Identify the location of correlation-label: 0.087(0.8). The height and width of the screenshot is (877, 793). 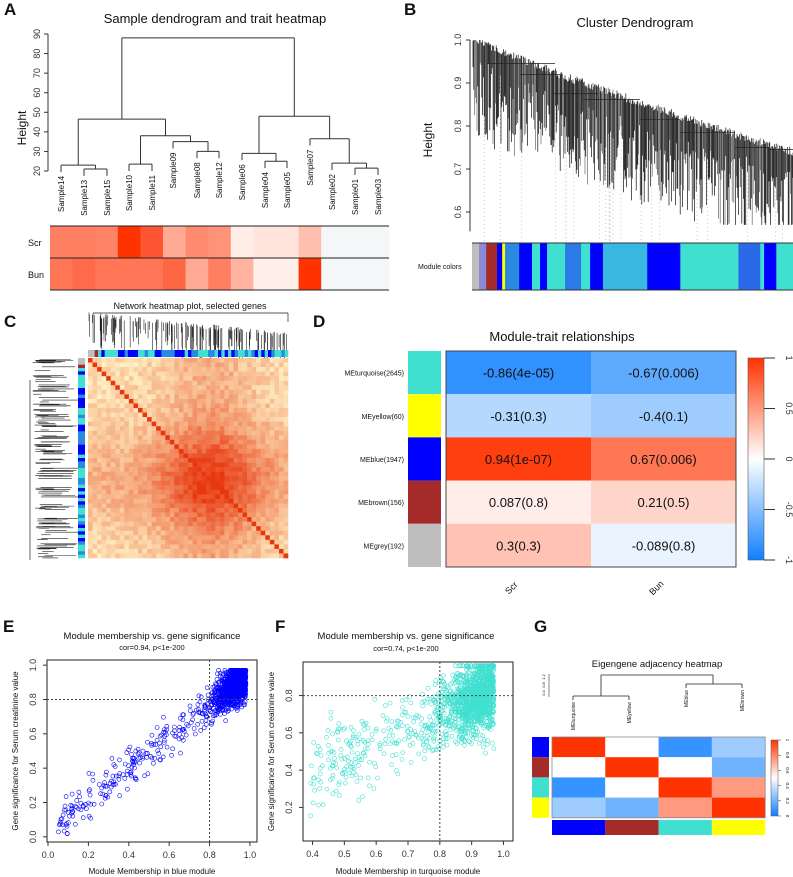
(518, 502).